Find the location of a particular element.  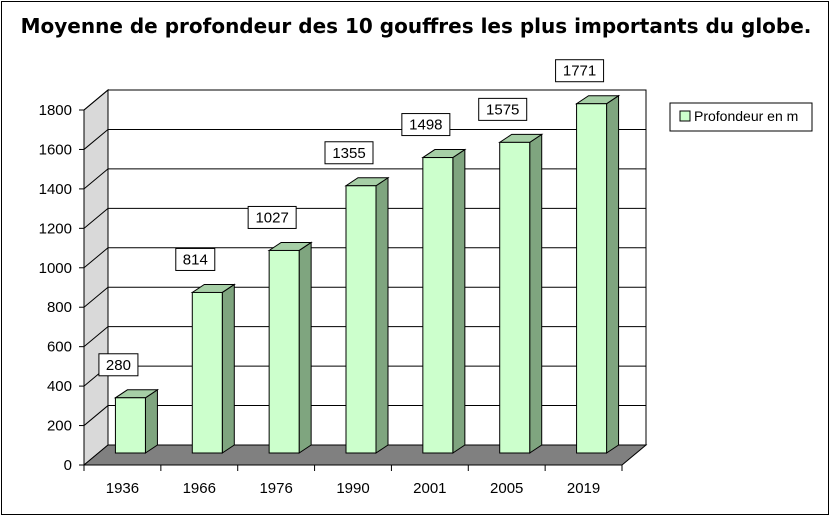

x-tick-label: 2005 is located at coordinates (506, 488).